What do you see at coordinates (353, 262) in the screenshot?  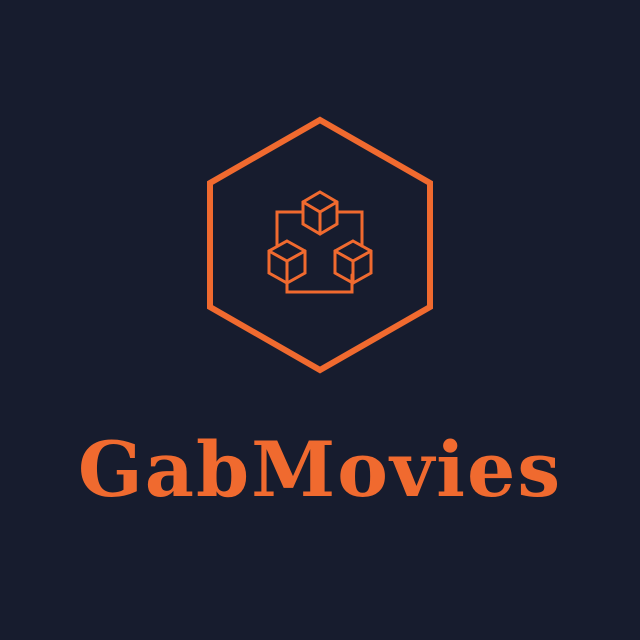 I see `cube-right-icon` at bounding box center [353, 262].